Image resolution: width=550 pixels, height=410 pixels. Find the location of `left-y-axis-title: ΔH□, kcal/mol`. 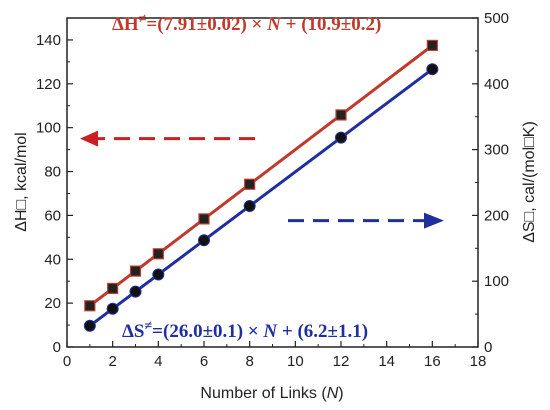

left-y-axis-title: ΔH□, kcal/mol is located at coordinates (21, 181).